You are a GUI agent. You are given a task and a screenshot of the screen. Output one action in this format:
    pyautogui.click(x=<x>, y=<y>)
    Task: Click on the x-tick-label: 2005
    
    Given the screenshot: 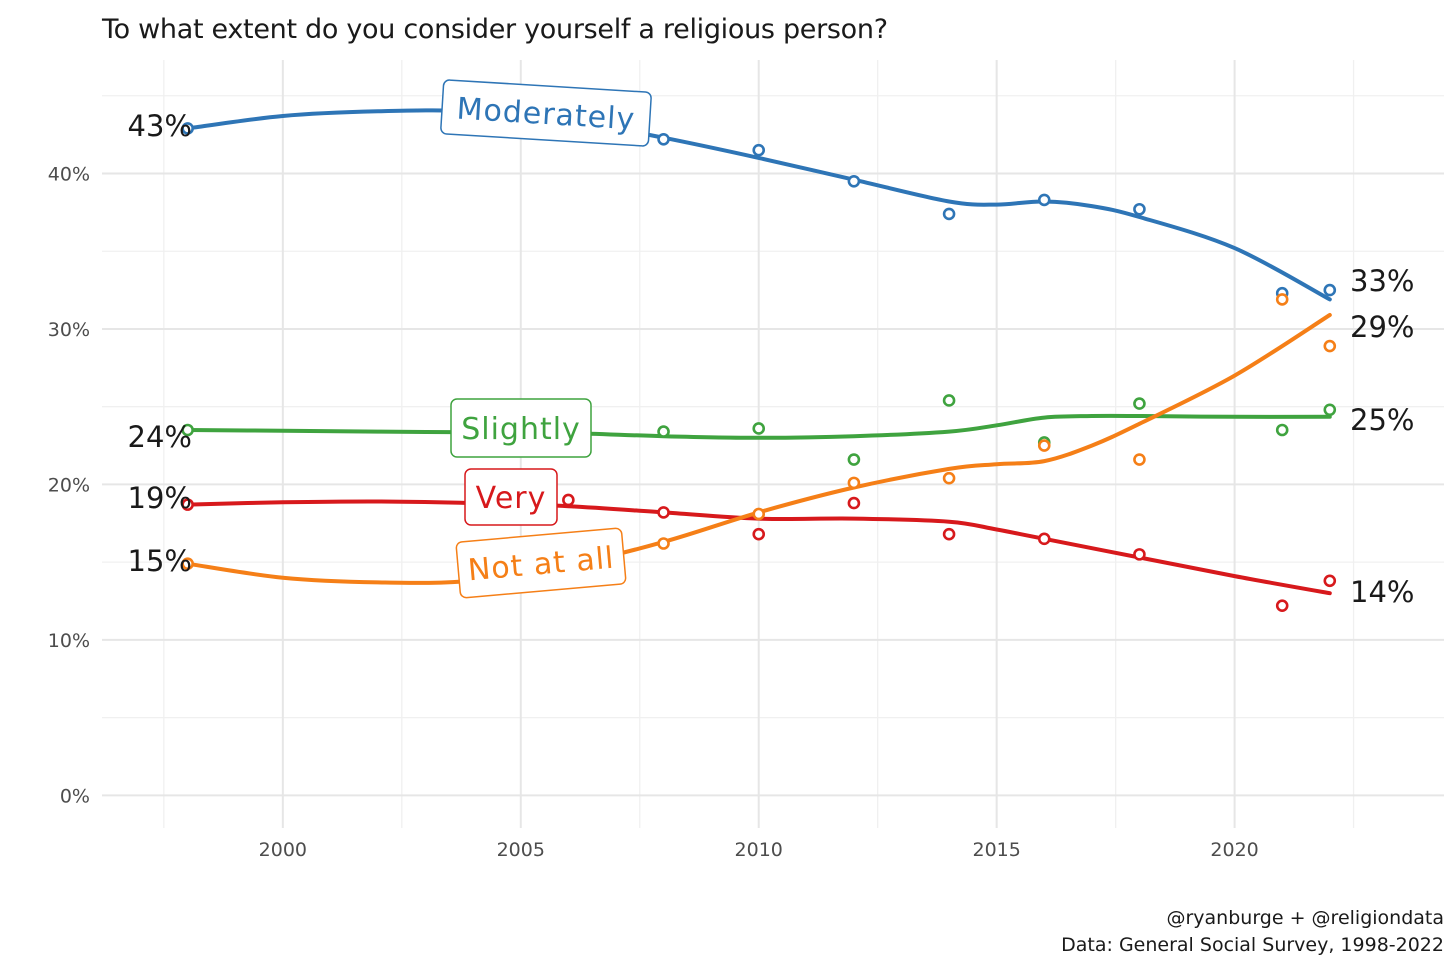 What is the action you would take?
    pyautogui.click(x=521, y=850)
    